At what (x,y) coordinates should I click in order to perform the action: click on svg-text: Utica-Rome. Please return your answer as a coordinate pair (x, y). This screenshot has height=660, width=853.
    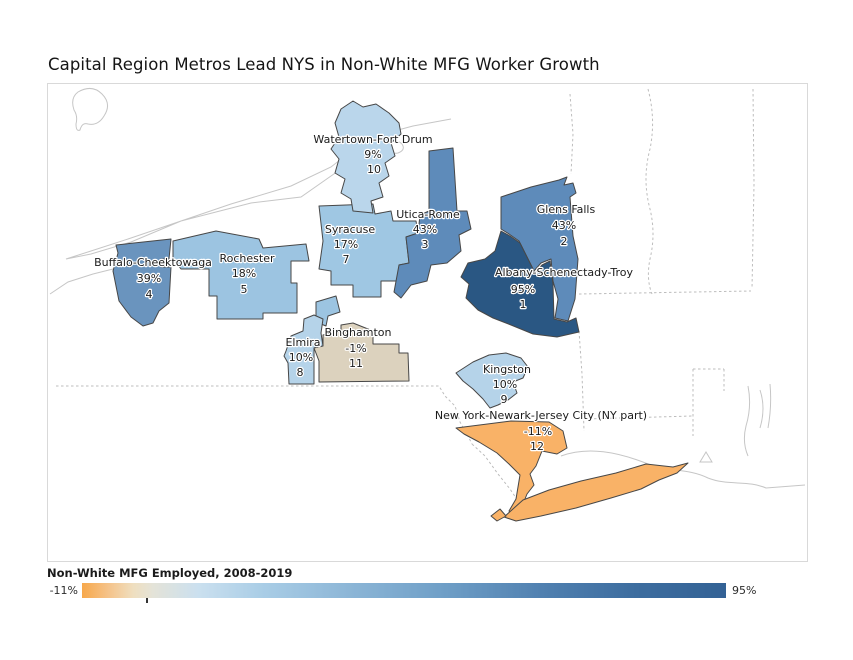
    Looking at the image, I should click on (428, 214).